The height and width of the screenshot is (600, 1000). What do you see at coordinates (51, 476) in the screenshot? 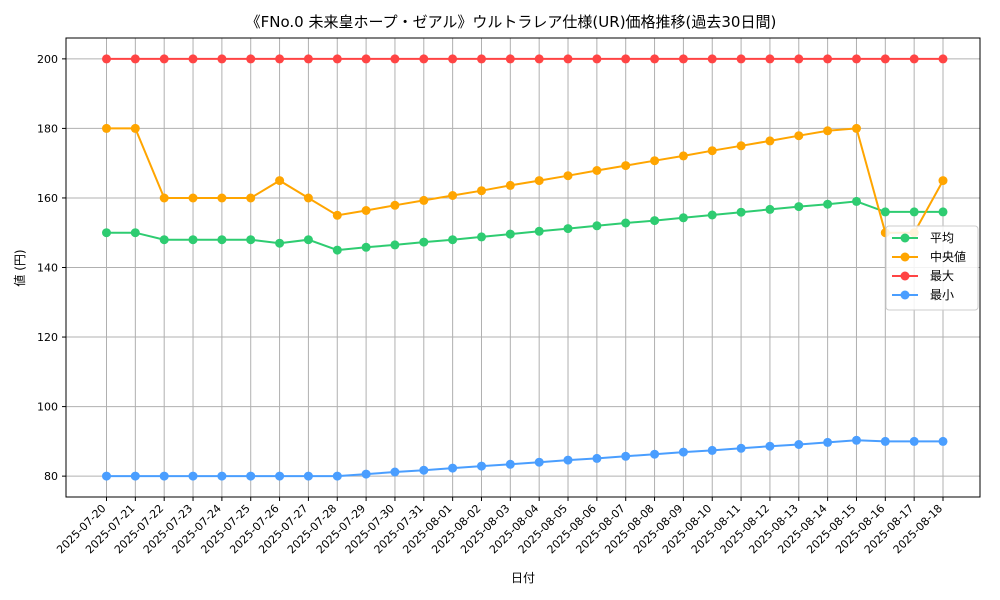
I see `y-tick-label: 80` at bounding box center [51, 476].